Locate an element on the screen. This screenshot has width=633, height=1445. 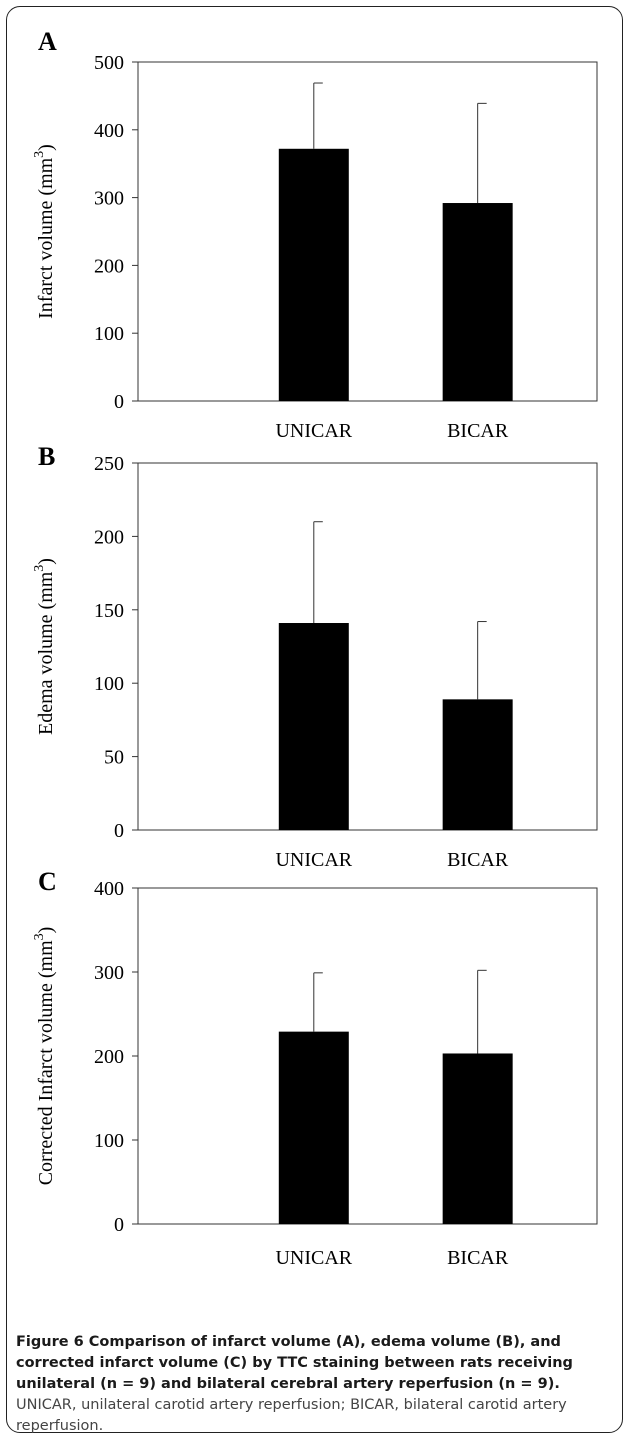
y-axis-label: Edema volume (mm3) is located at coordinates (44, 646).